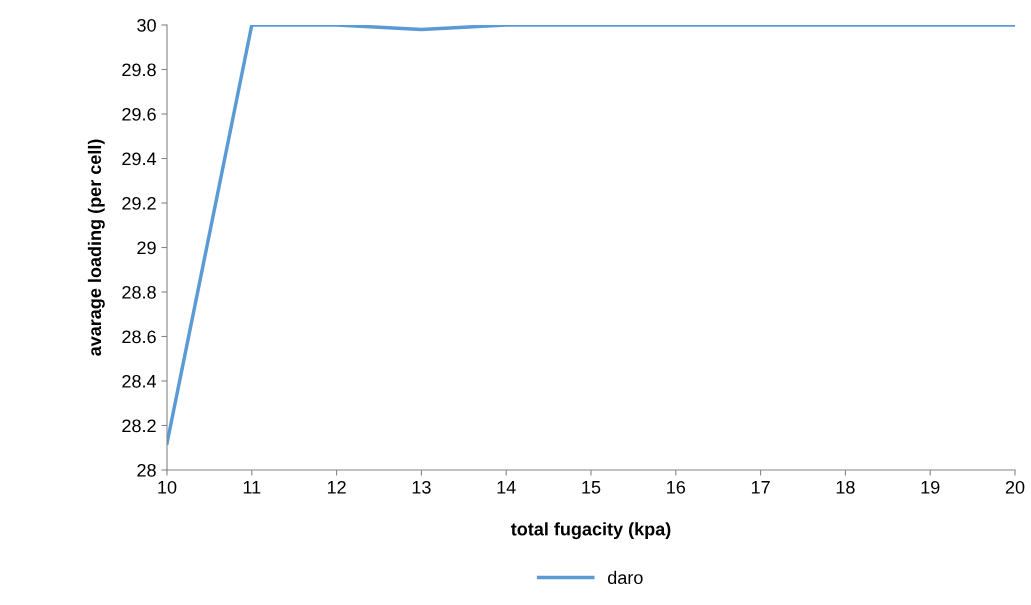  What do you see at coordinates (336, 487) in the screenshot?
I see `x-tick-label: 12` at bounding box center [336, 487].